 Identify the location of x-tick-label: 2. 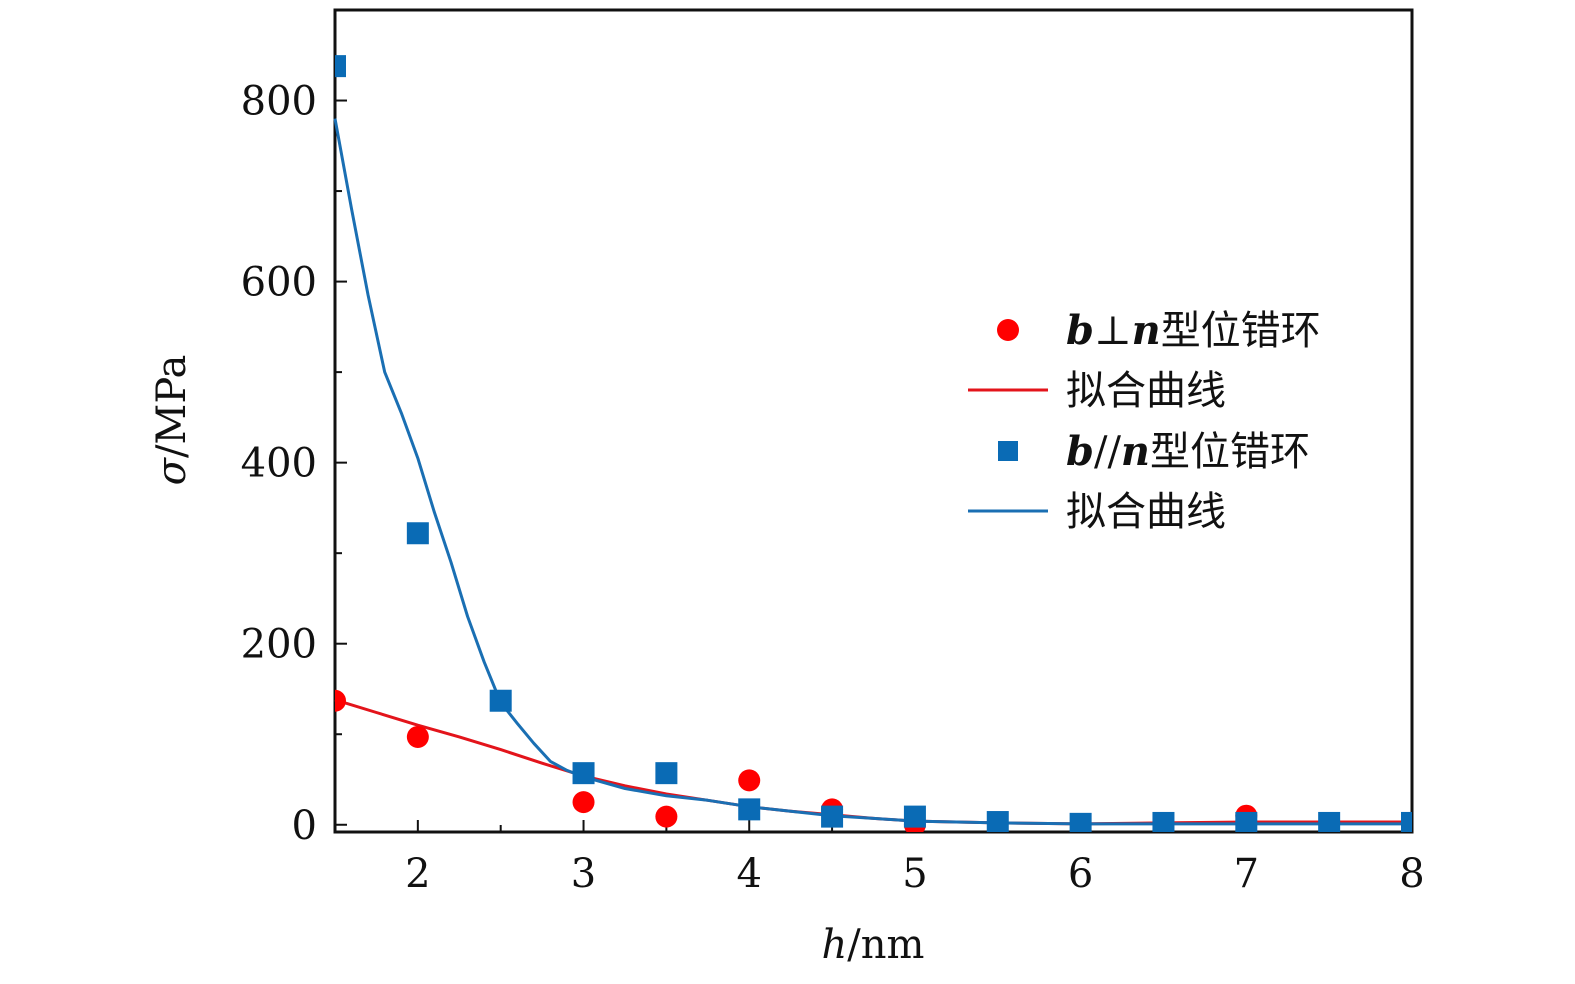
(417, 874).